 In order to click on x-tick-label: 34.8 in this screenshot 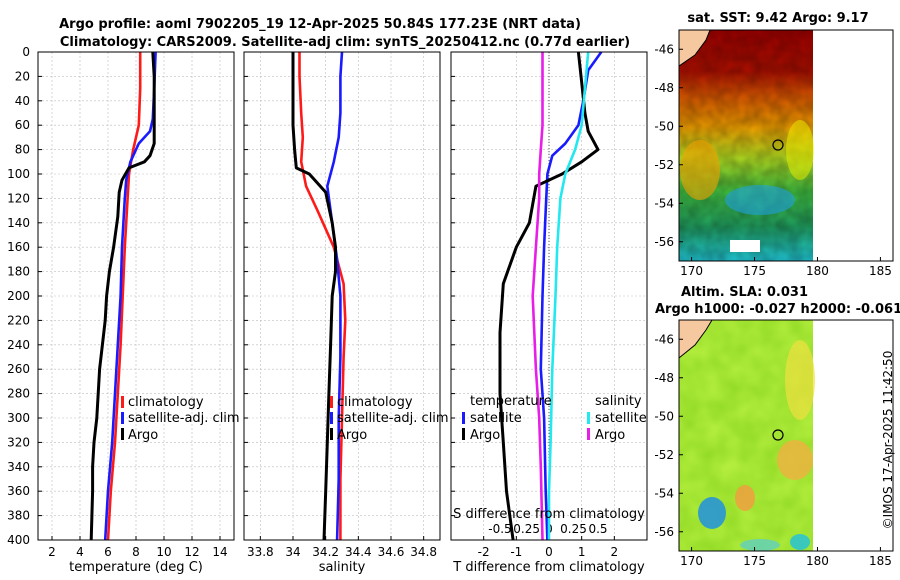, I will do `click(423, 552)`.